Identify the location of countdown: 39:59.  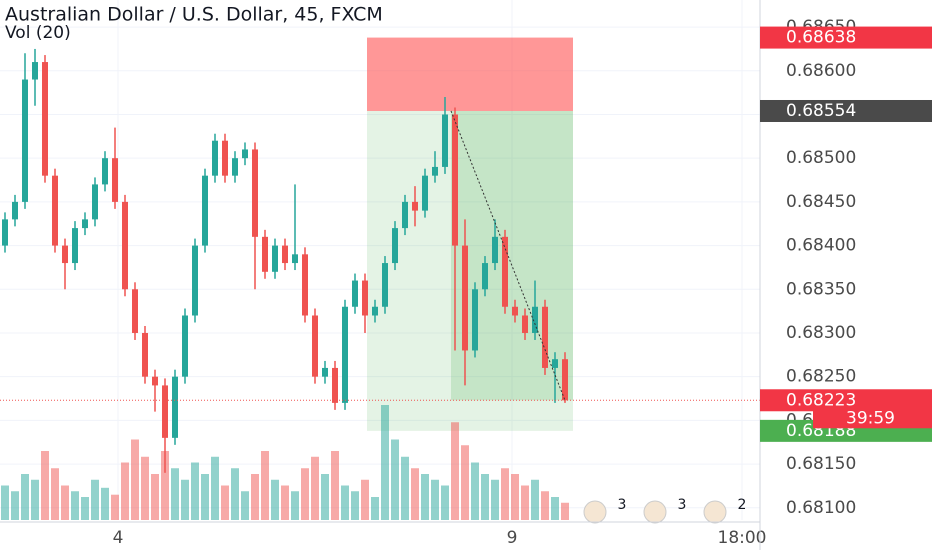
(870, 418).